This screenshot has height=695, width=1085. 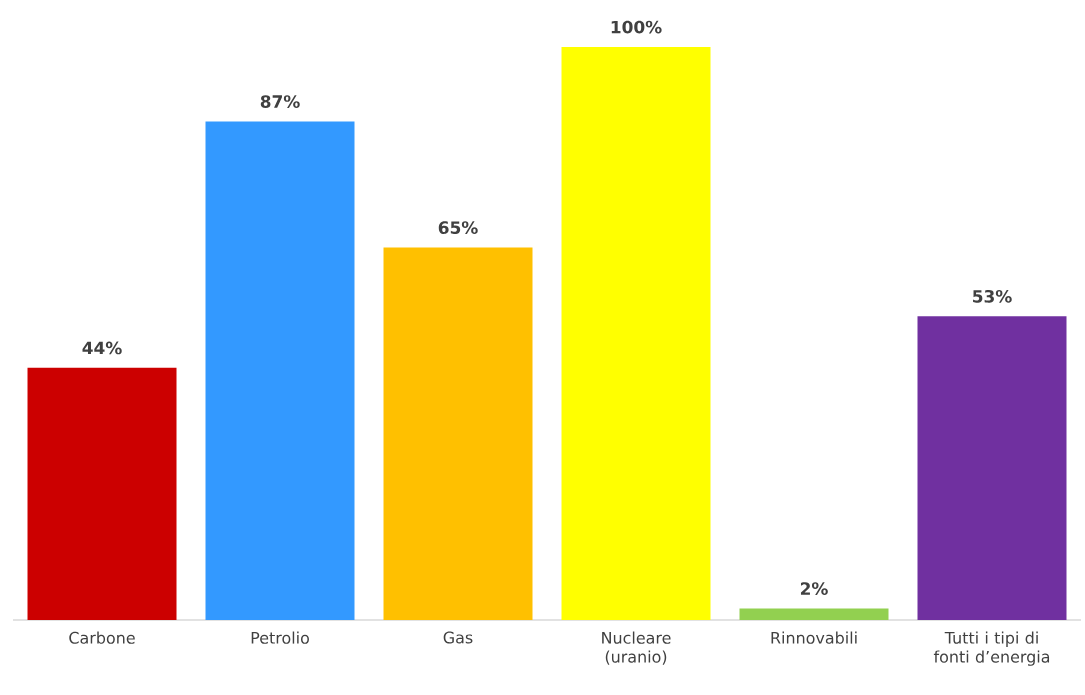 I want to click on x-tick-label: Tutti i tipi di fonti d’energia, so click(x=991, y=648).